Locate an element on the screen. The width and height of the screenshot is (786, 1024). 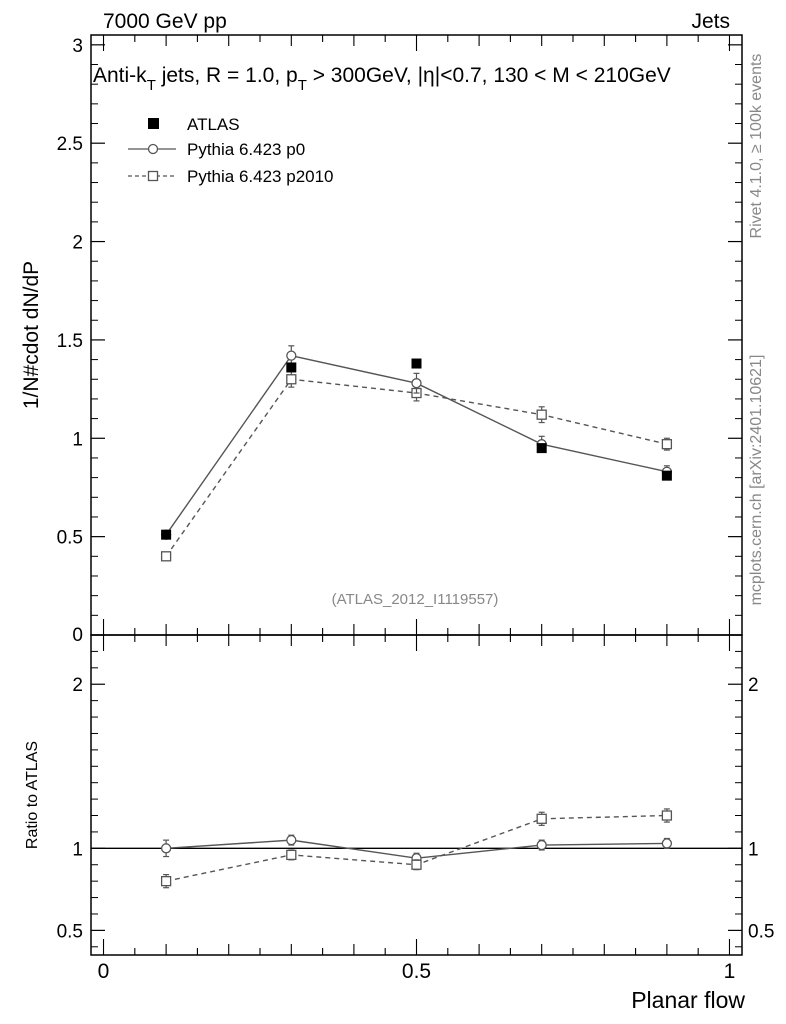
legend-marker-p2010 is located at coordinates (153, 176).